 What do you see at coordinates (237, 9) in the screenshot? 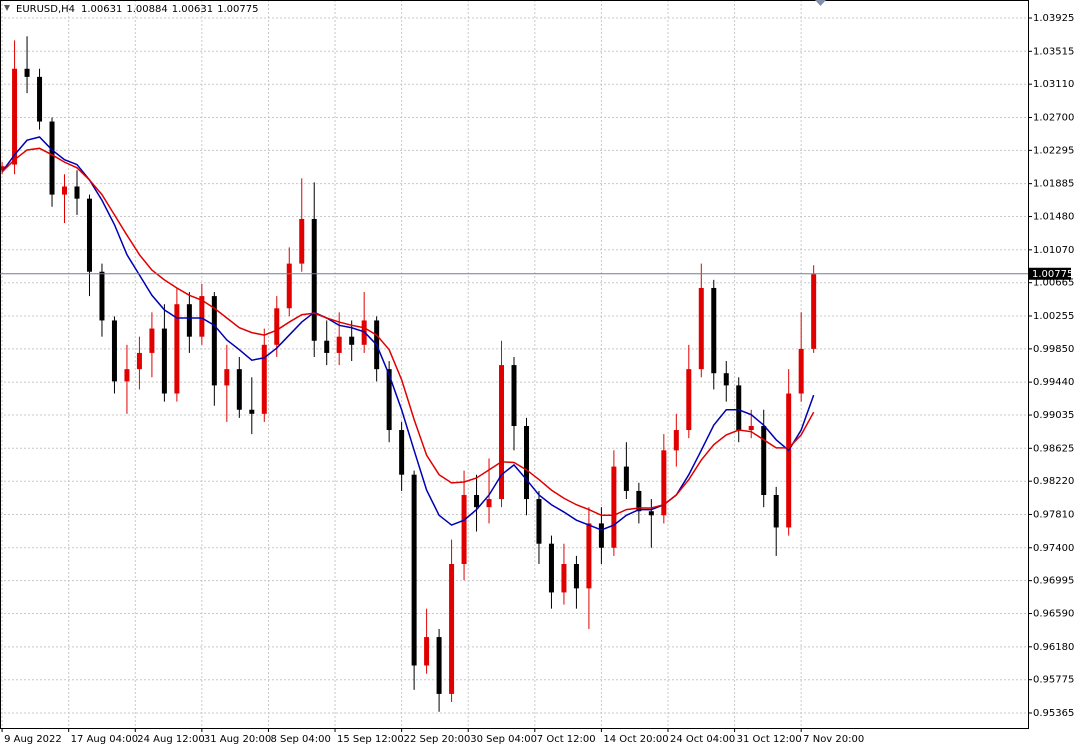
I see `header-close: 1.00775` at bounding box center [237, 9].